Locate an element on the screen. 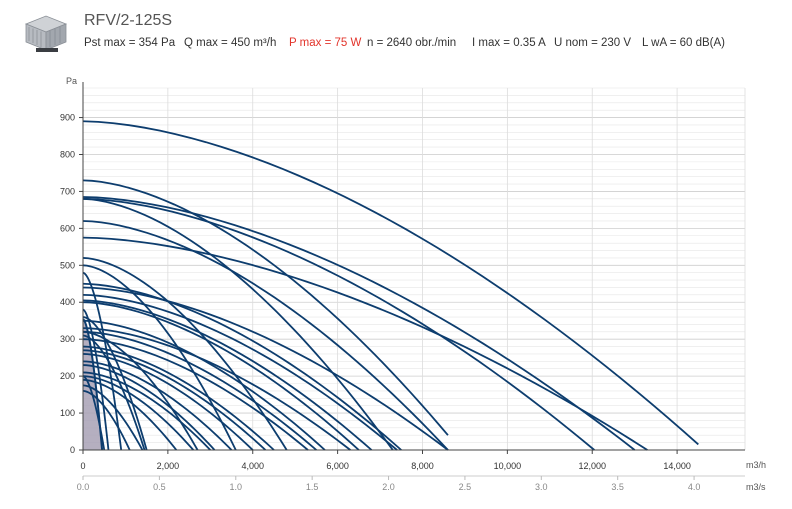 The height and width of the screenshot is (509, 792). y-tick-label: 400 is located at coordinates (67, 302).